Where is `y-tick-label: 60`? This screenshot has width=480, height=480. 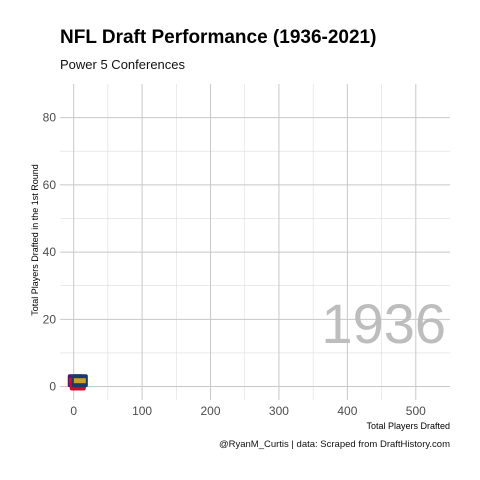
y-tick-label: 60 is located at coordinates (50, 185).